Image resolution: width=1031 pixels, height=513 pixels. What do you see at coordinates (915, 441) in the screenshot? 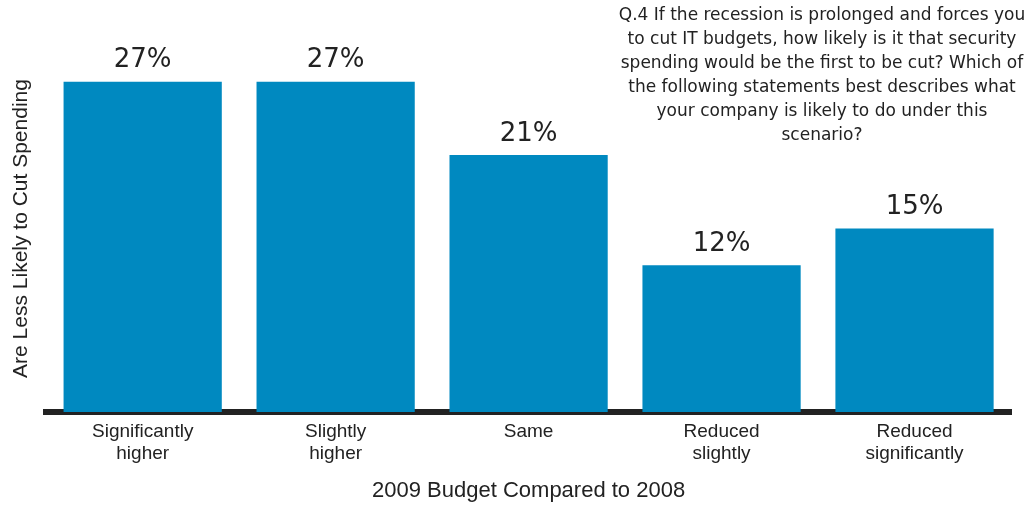
I see `x-tick-label: Reduced significantly` at bounding box center [915, 441].